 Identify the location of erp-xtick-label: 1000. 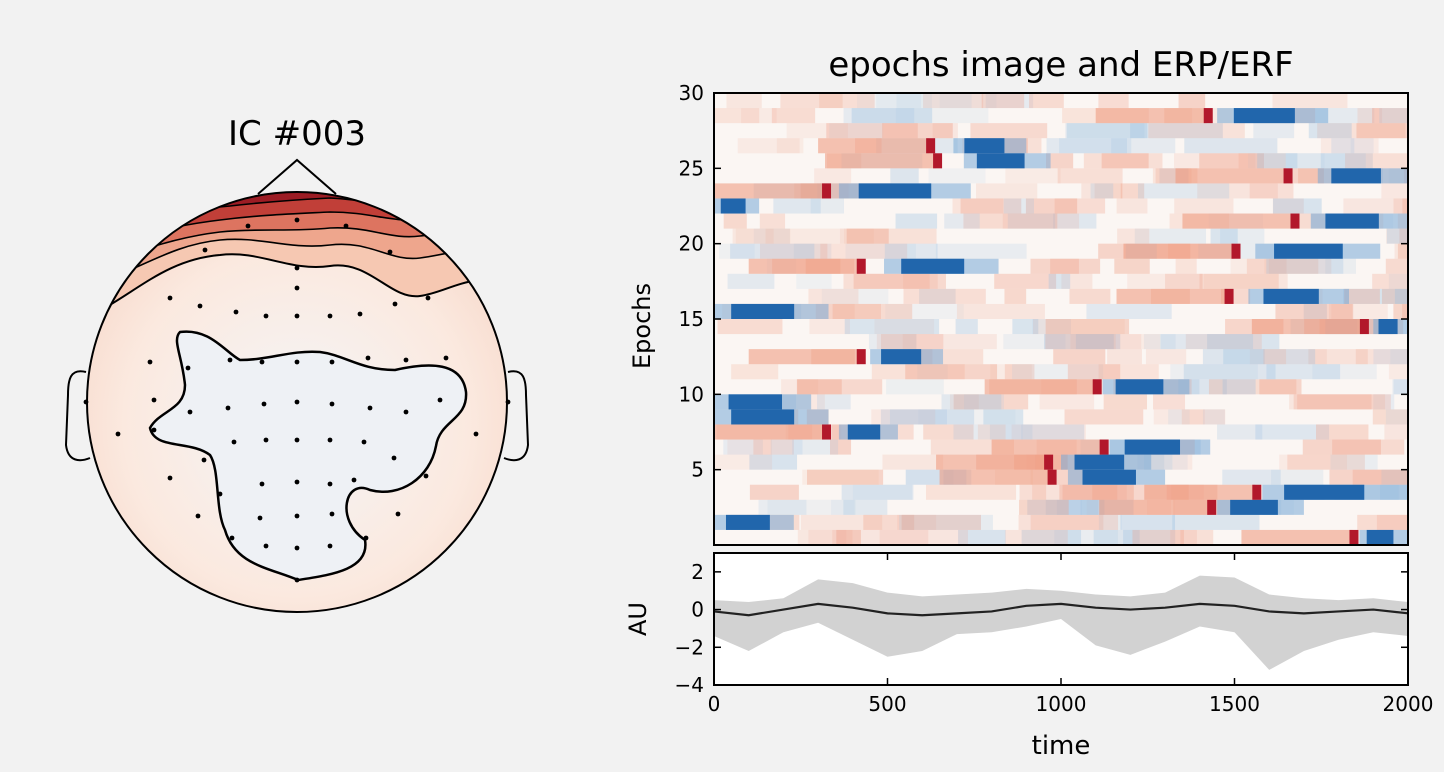
(1061, 704).